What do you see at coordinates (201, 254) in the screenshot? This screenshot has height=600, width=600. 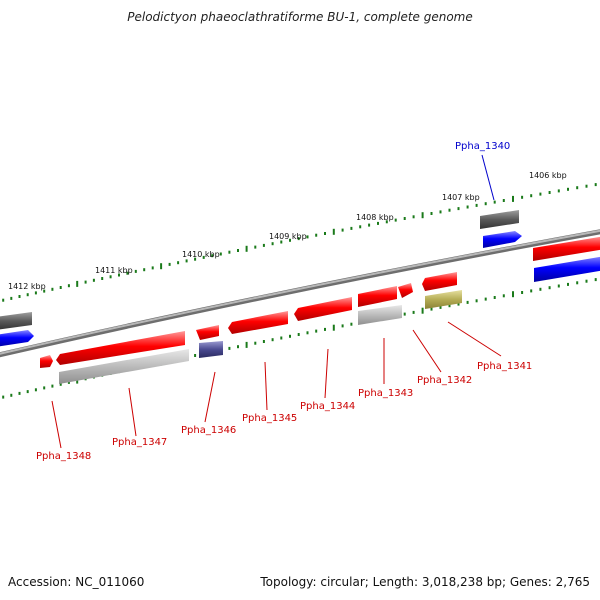 I see `scale-label-1410: 1410 kbp` at bounding box center [201, 254].